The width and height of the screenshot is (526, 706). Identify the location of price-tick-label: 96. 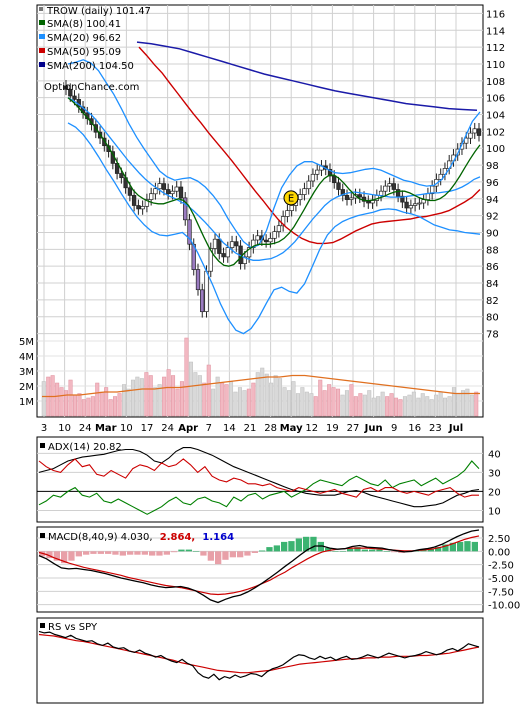
(492, 183).